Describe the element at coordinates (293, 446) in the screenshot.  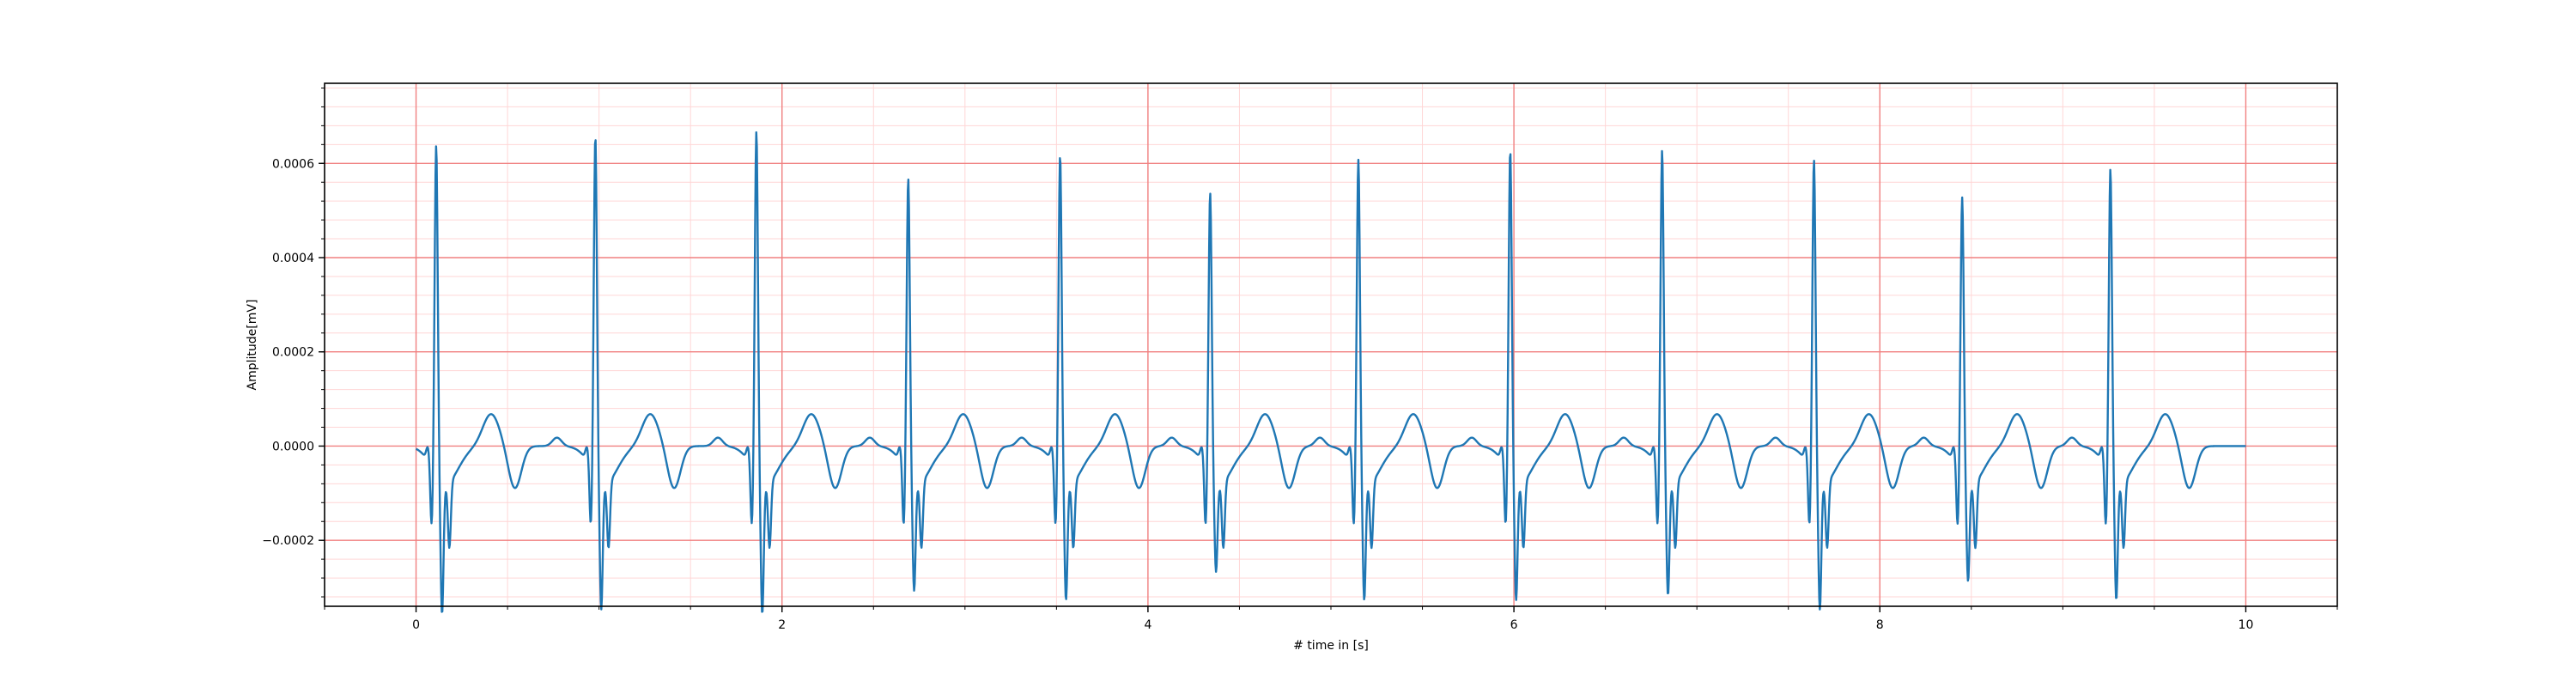
I see `y-tick-label: 0.0000` at that location.